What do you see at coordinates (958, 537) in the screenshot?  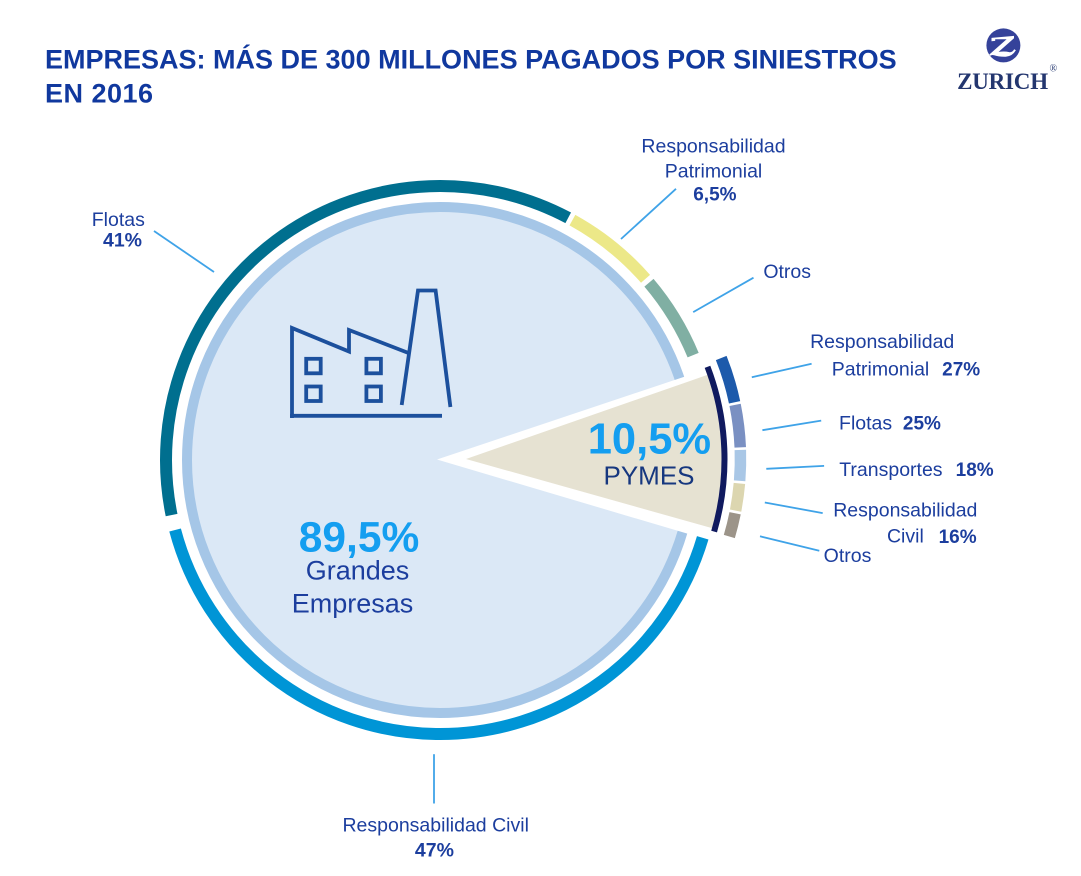 I see `svg-text: 16%` at bounding box center [958, 537].